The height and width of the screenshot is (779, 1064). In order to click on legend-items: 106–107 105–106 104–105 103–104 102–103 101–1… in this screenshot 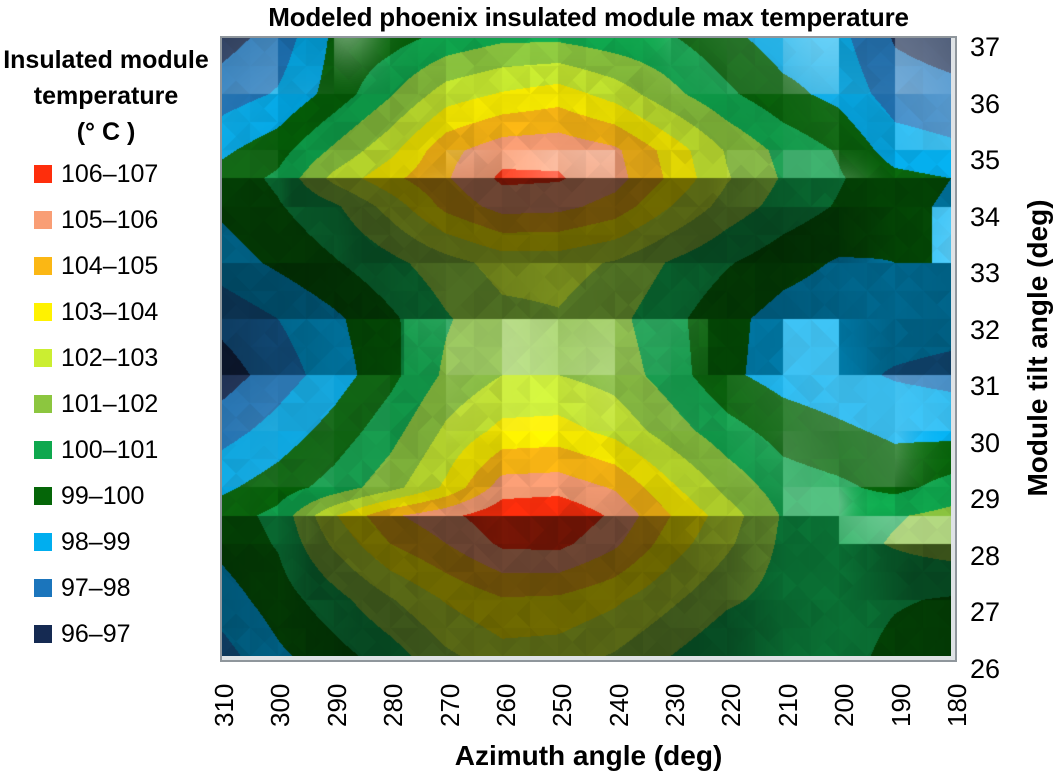, I will do `click(106, 403)`.